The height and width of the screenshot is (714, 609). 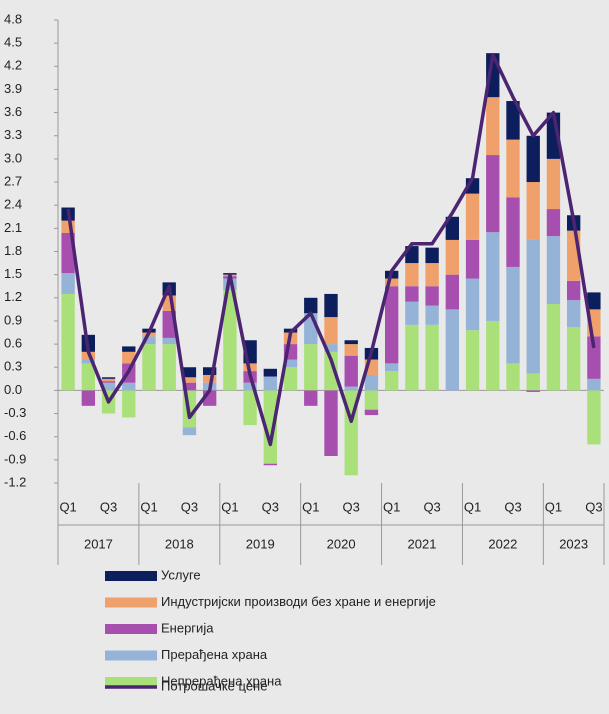 I want to click on year-label: 2017, so click(x=98, y=543).